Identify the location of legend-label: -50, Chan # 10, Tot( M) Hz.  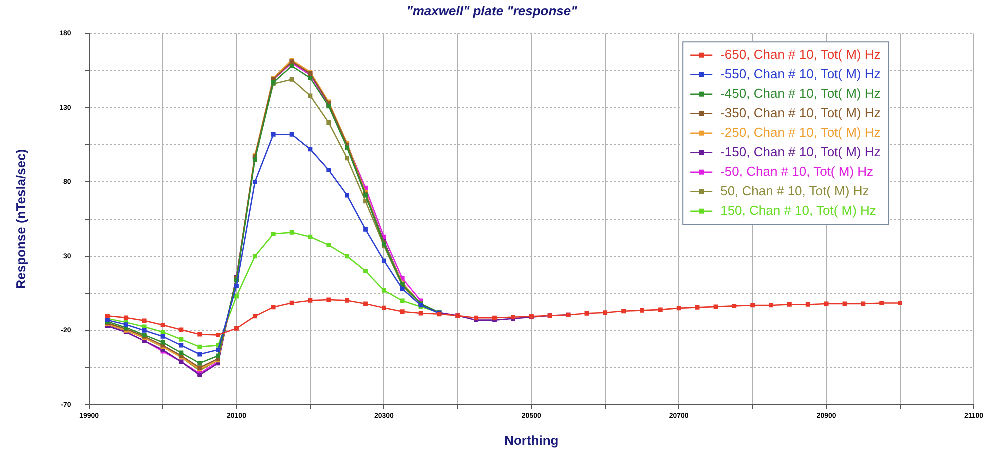
(797, 171).